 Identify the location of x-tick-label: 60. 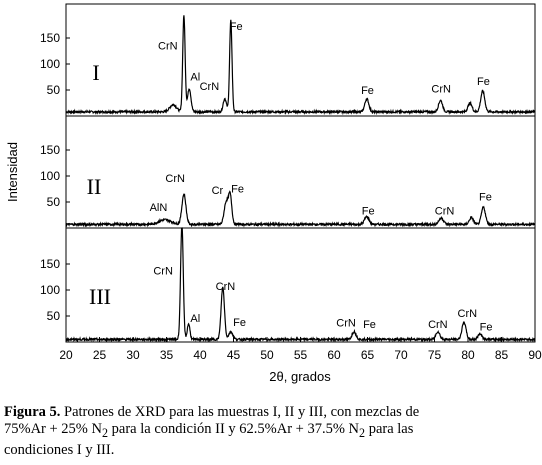
(334, 355).